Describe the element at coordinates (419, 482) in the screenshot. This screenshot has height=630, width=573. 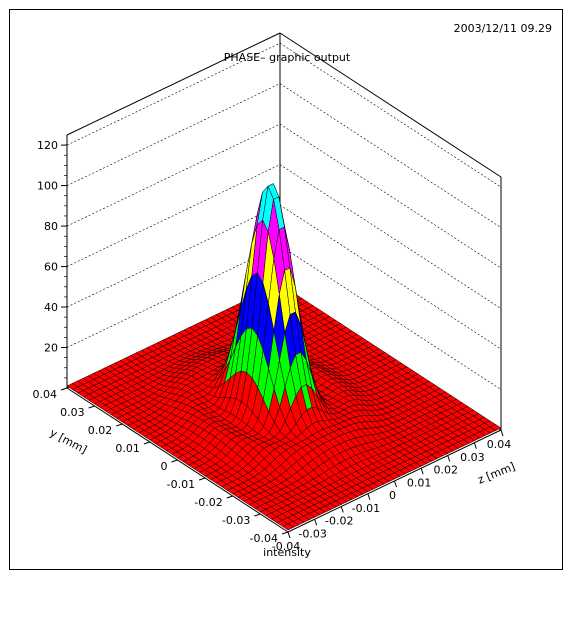
I see `x-tick-label: 0.01` at that location.